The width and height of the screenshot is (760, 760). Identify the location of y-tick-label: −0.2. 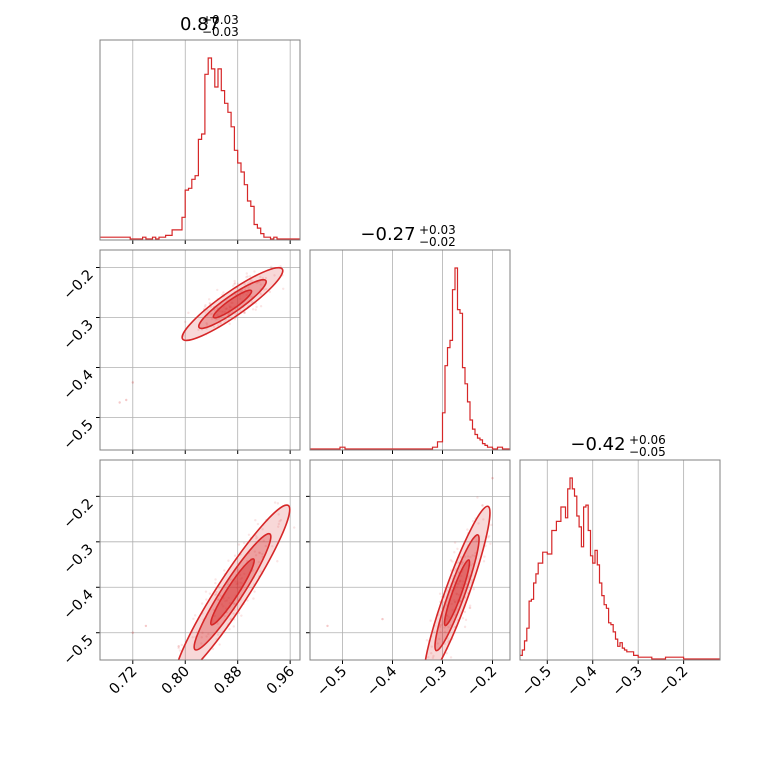
(79, 514).